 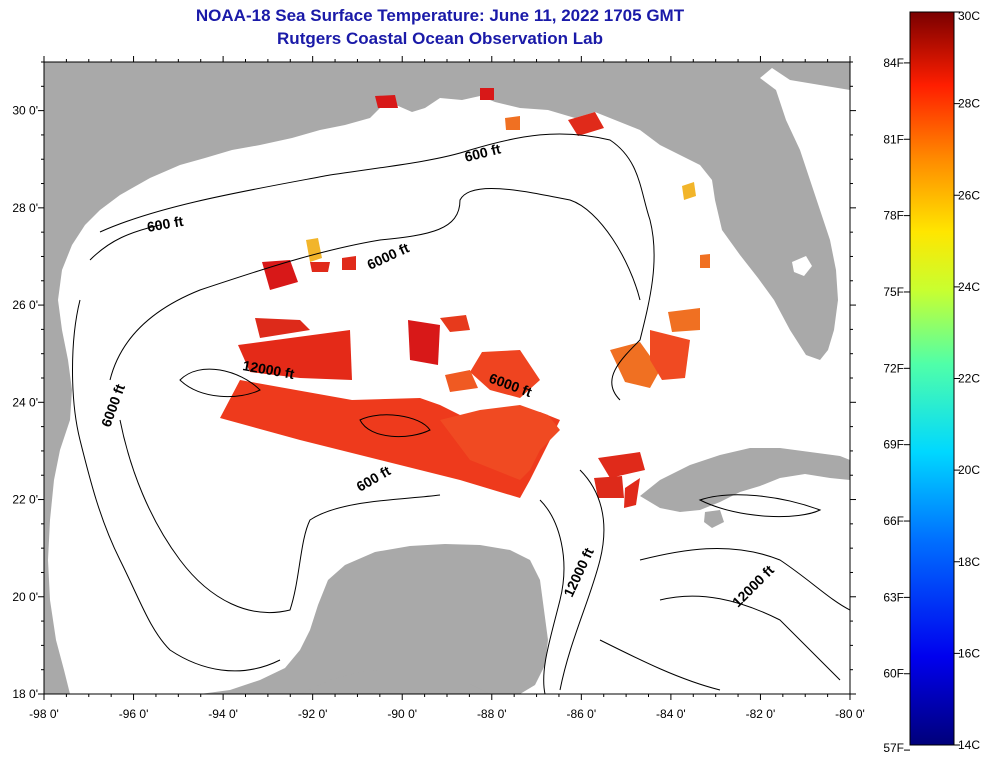 I want to click on colorbar-c-label: 18C, so click(x=969, y=562).